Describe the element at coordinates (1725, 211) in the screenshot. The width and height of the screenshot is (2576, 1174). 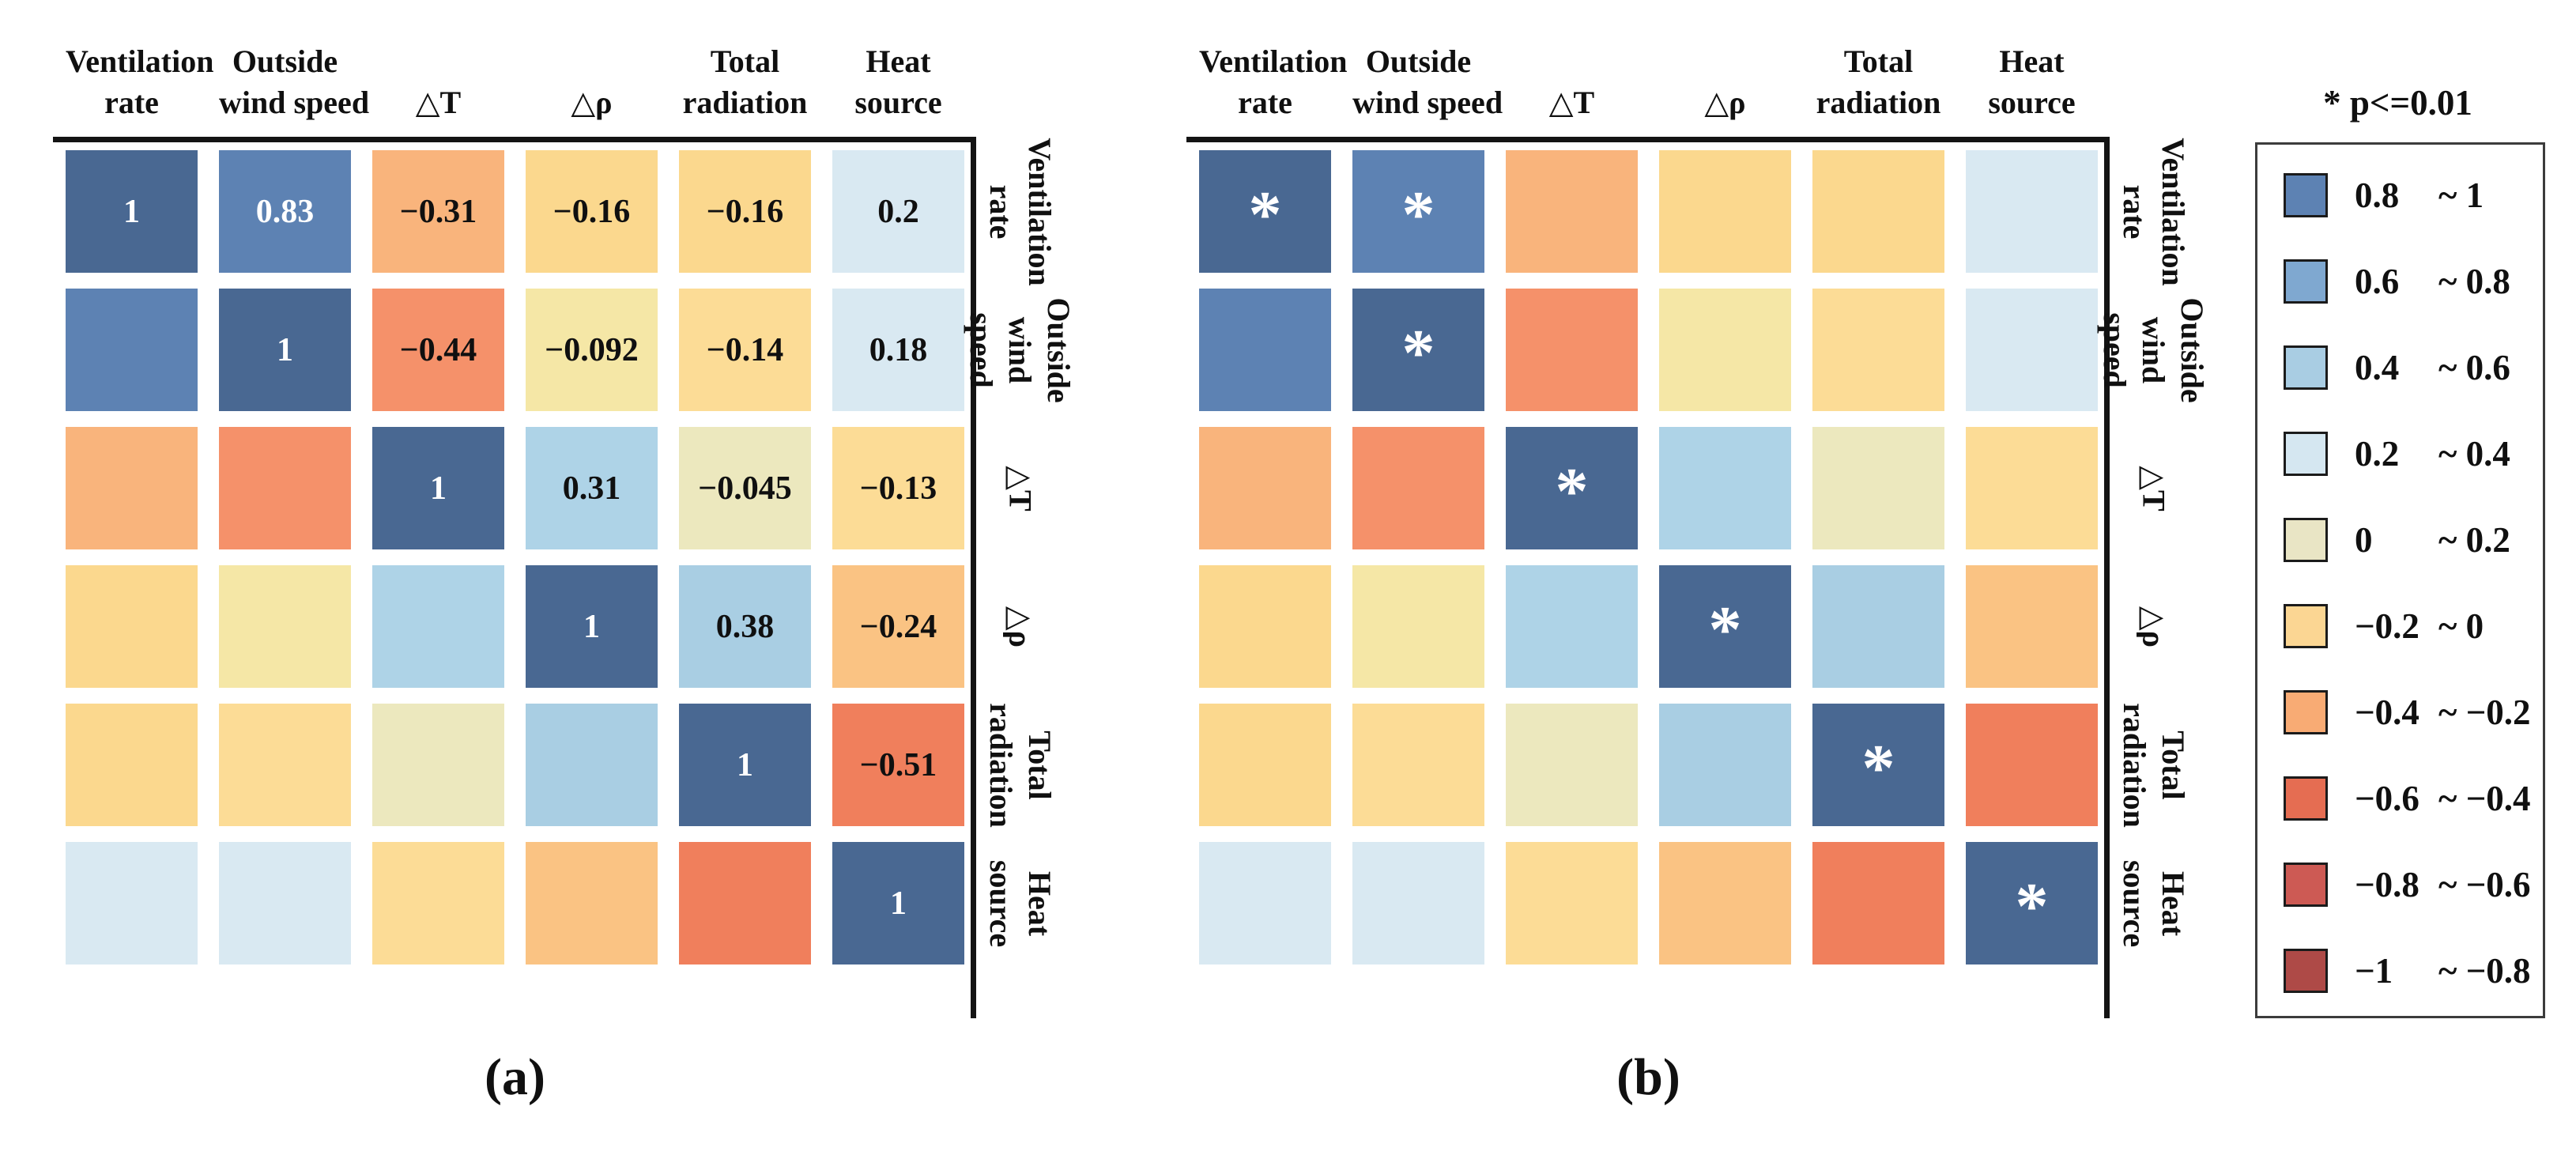
I see `cell-b-r0c3` at that location.